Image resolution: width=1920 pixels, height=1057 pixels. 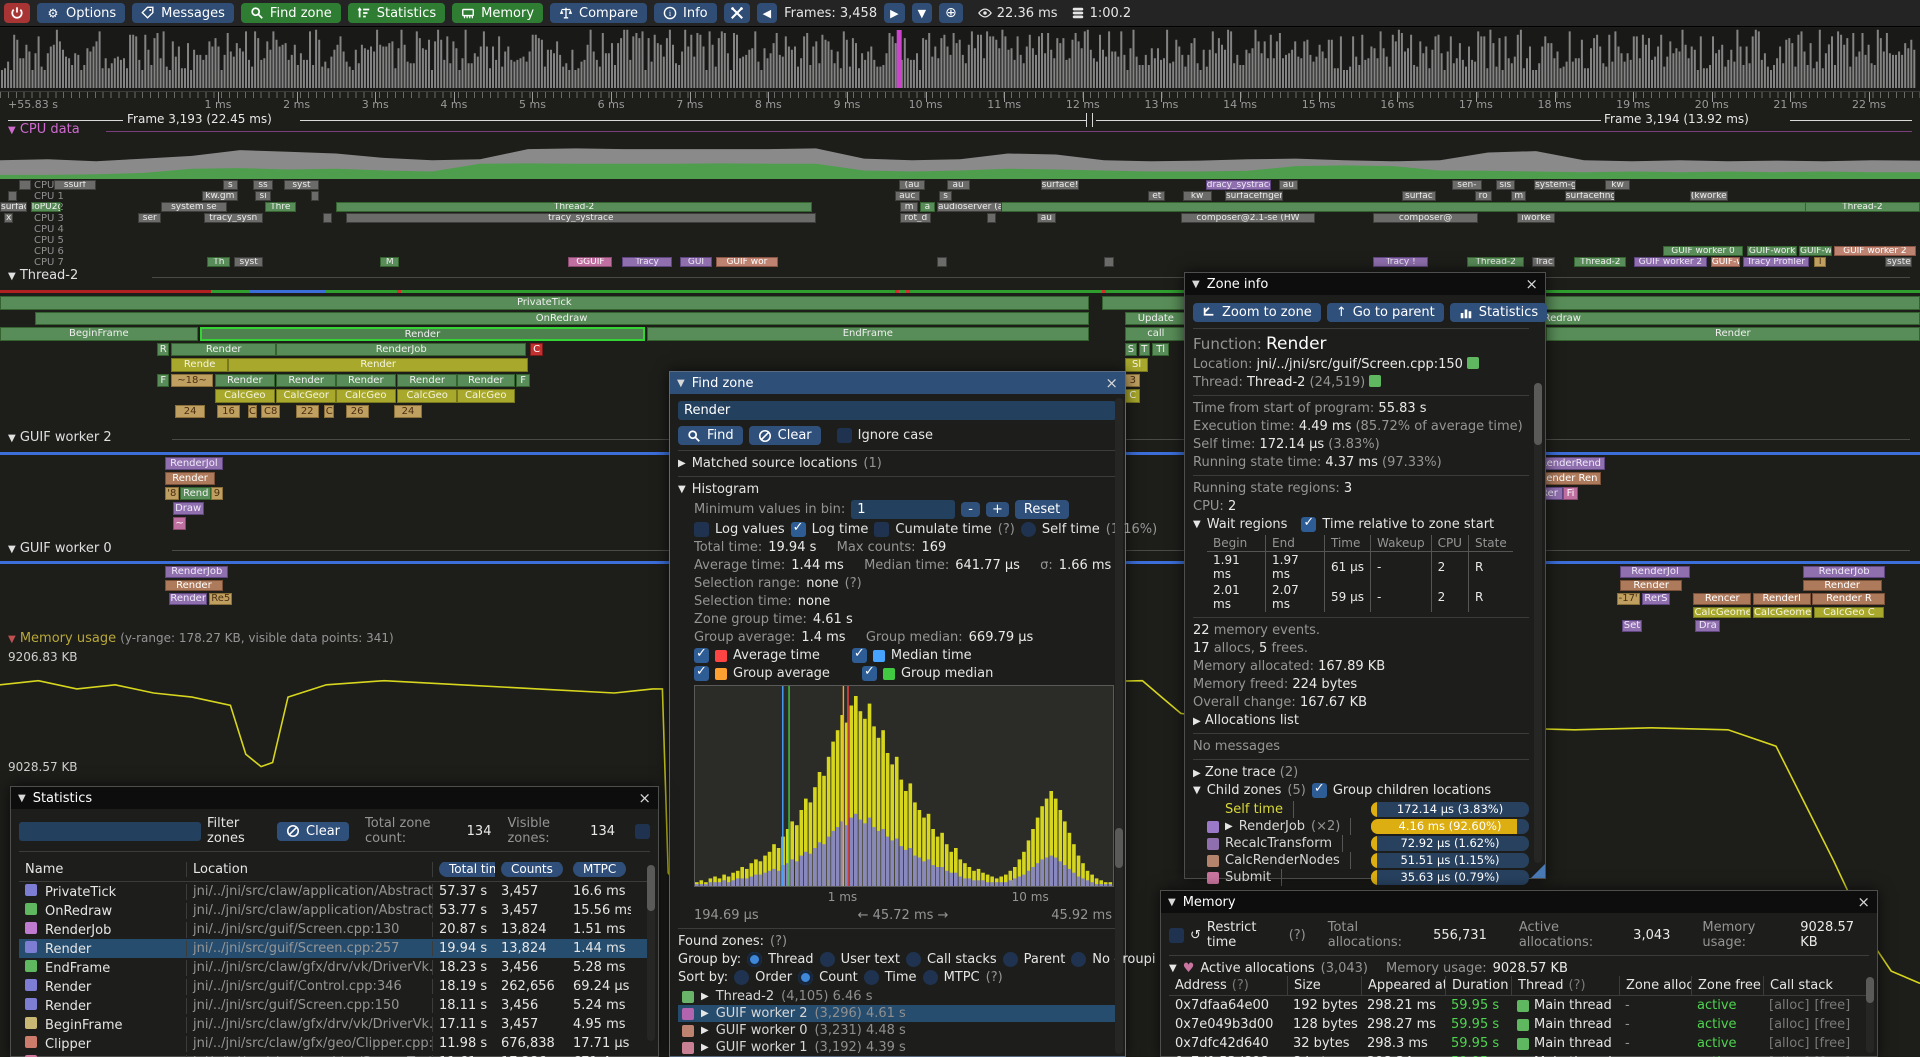 What do you see at coordinates (498, 13) in the screenshot?
I see `memory-button: Memory` at bounding box center [498, 13].